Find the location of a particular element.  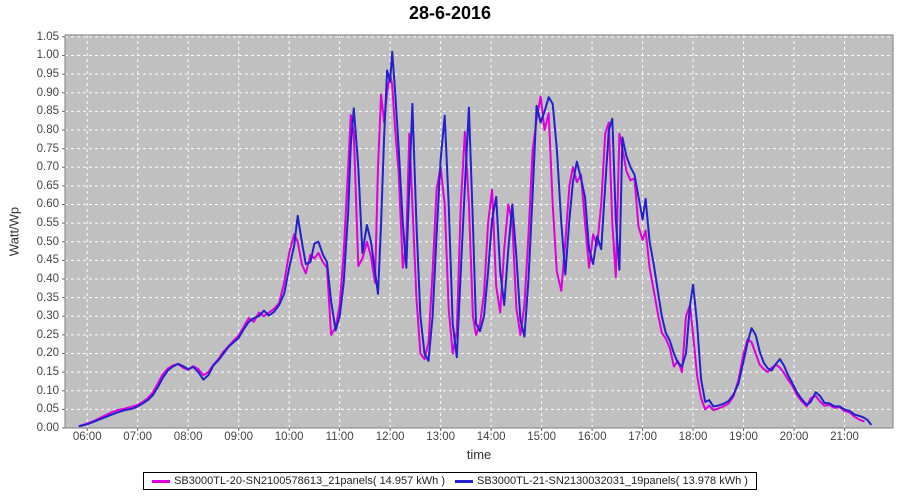

y-tick-label: 0.10 is located at coordinates (47, 390).